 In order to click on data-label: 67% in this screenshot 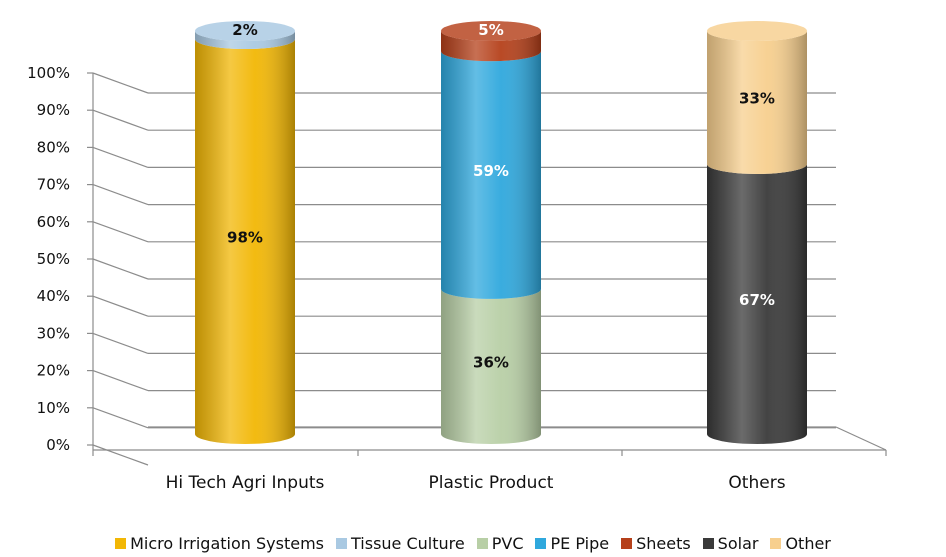, I will do `click(757, 300)`.